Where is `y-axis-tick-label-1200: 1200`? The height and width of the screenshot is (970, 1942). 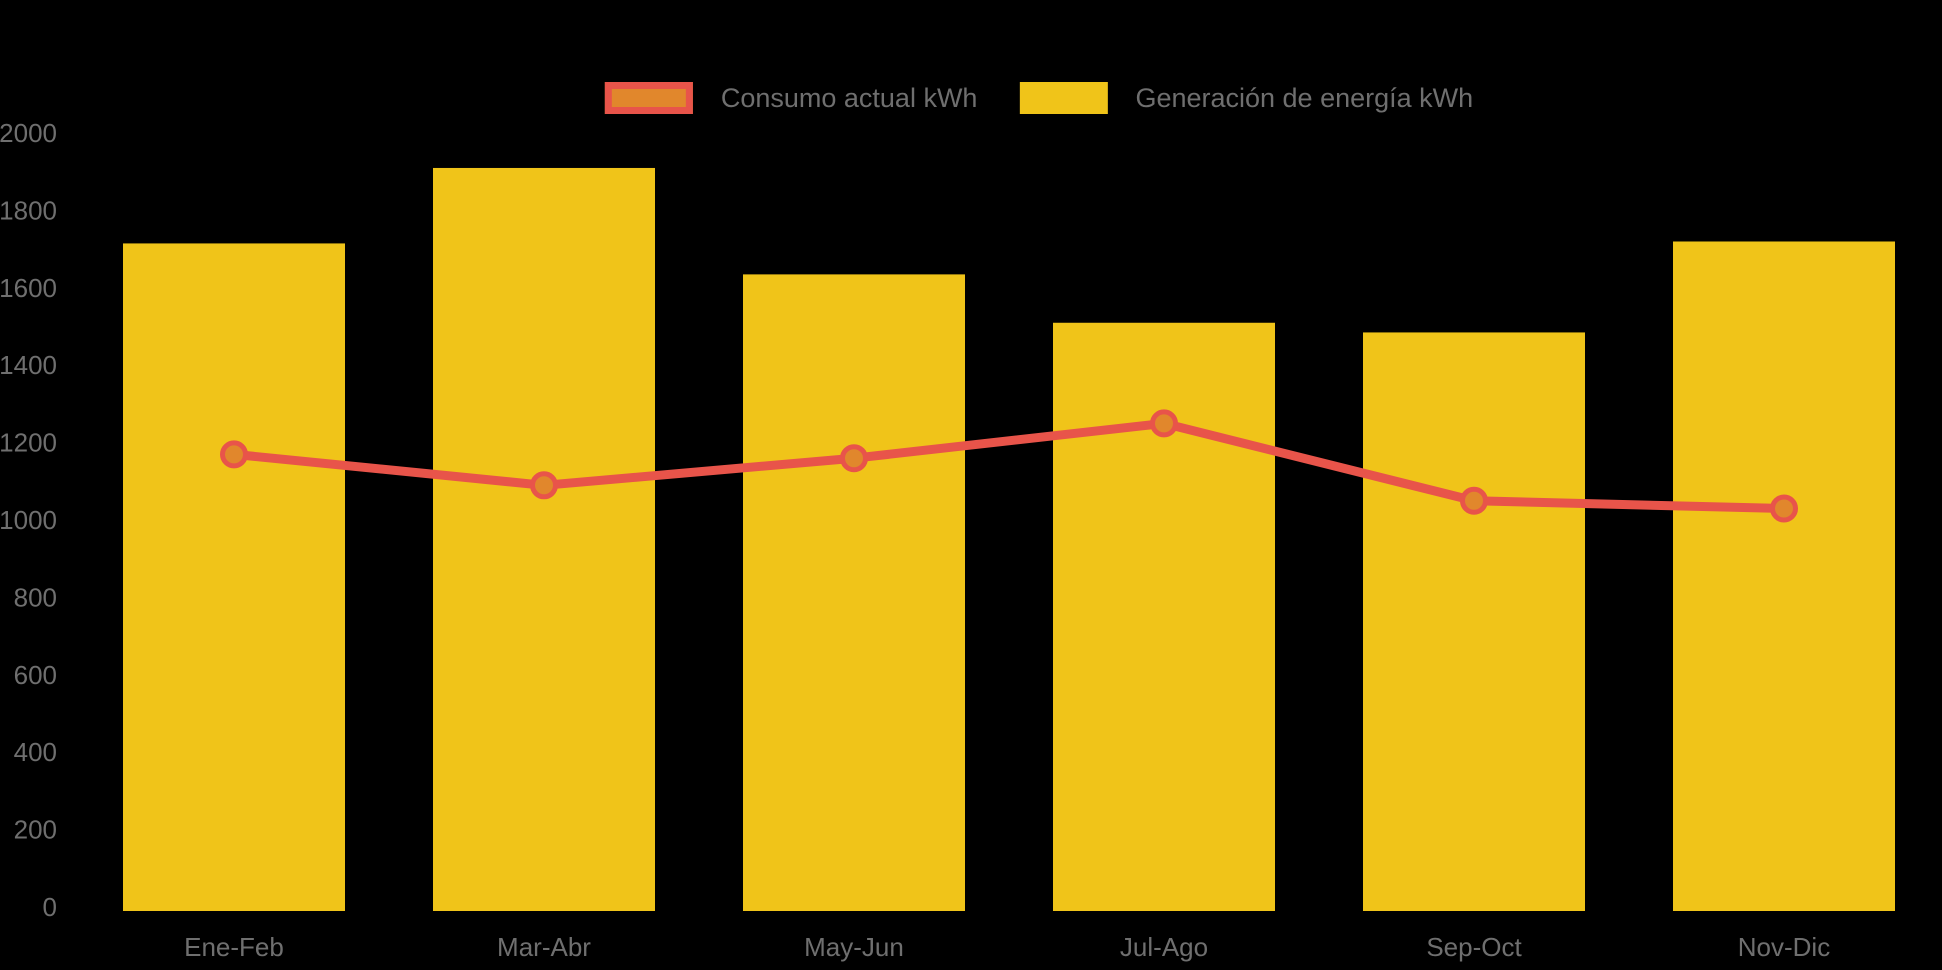 y-axis-tick-label-1200: 1200 is located at coordinates (28, 443).